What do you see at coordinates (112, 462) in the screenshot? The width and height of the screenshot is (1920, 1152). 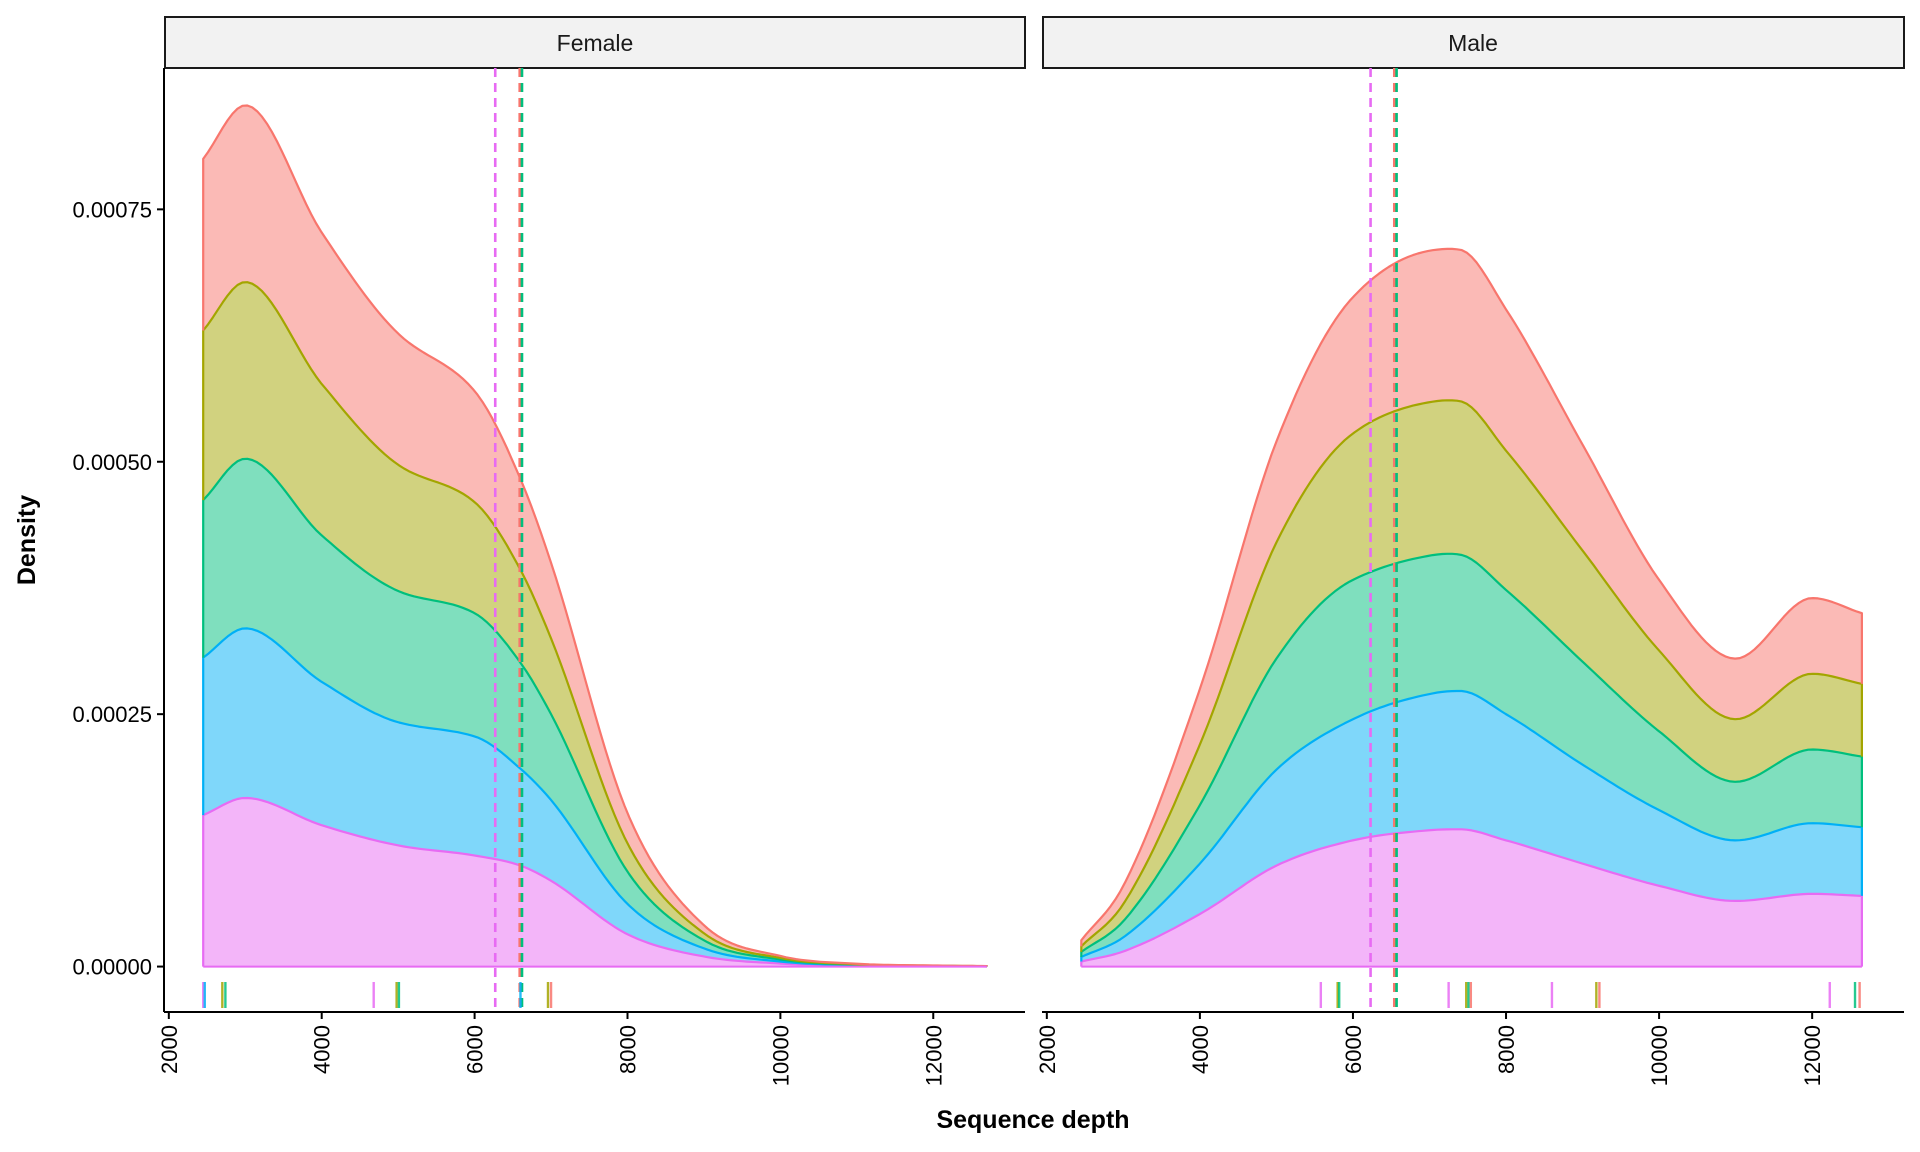 I see `y-tick-label: 0.00050` at bounding box center [112, 462].